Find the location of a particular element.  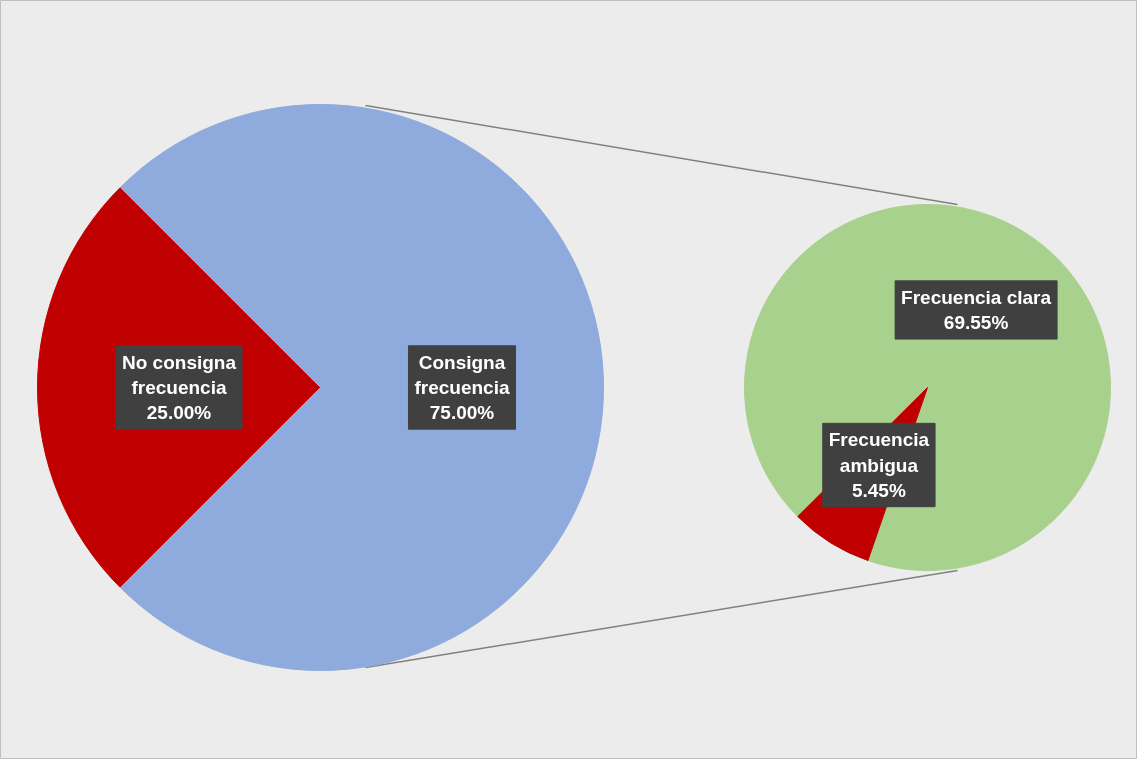

slice-label: Consigna frecuencia is located at coordinates (462, 374).